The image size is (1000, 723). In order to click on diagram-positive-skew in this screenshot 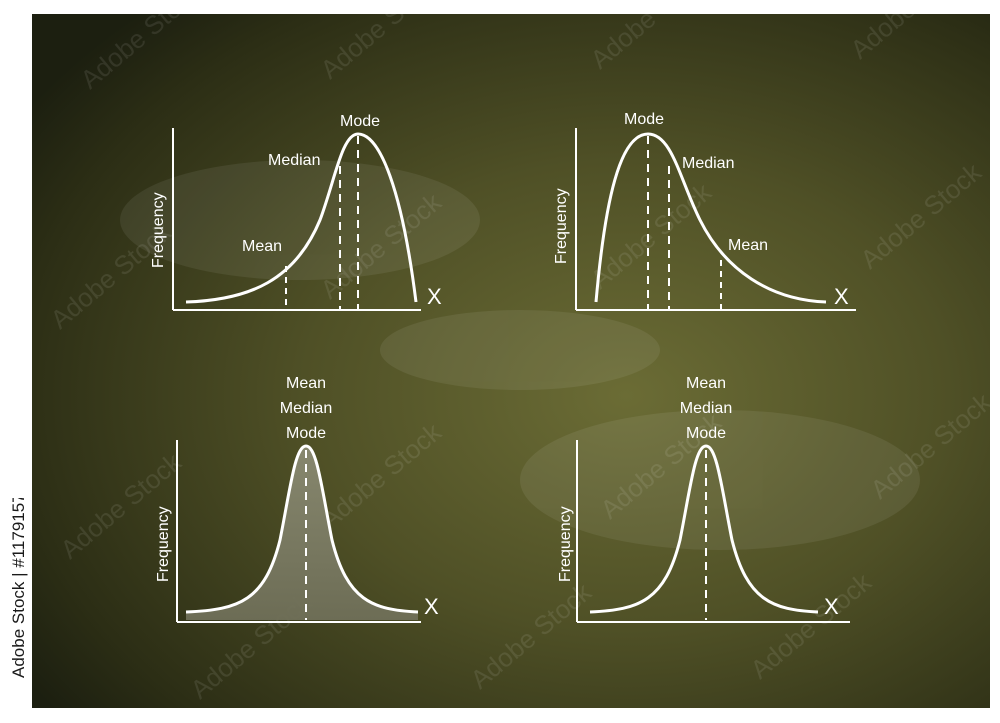, I will do `click(715, 219)`.